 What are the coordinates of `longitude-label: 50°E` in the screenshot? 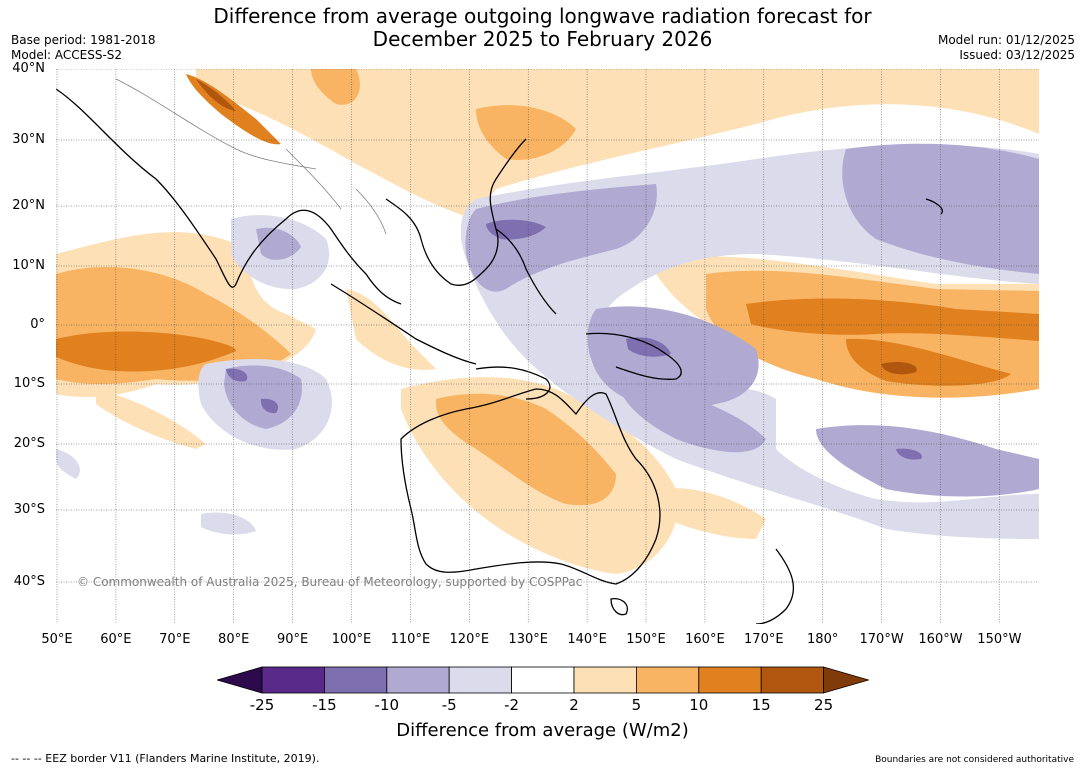 It's located at (57, 639).